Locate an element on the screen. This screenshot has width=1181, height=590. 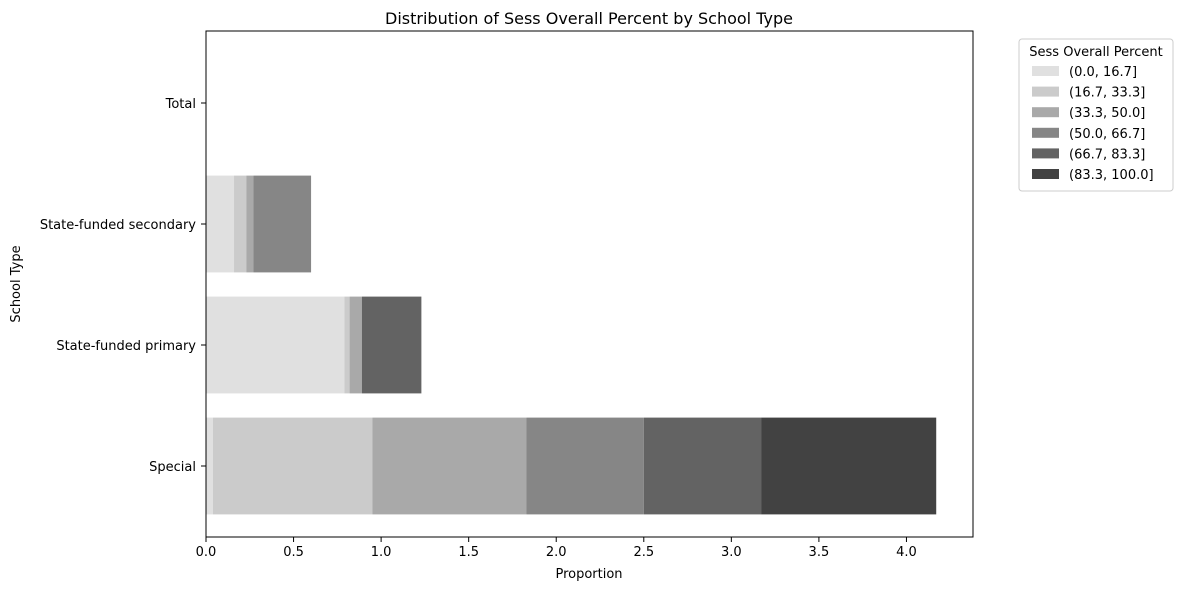
legend-label: (33.3, 50.0] is located at coordinates (1107, 113).